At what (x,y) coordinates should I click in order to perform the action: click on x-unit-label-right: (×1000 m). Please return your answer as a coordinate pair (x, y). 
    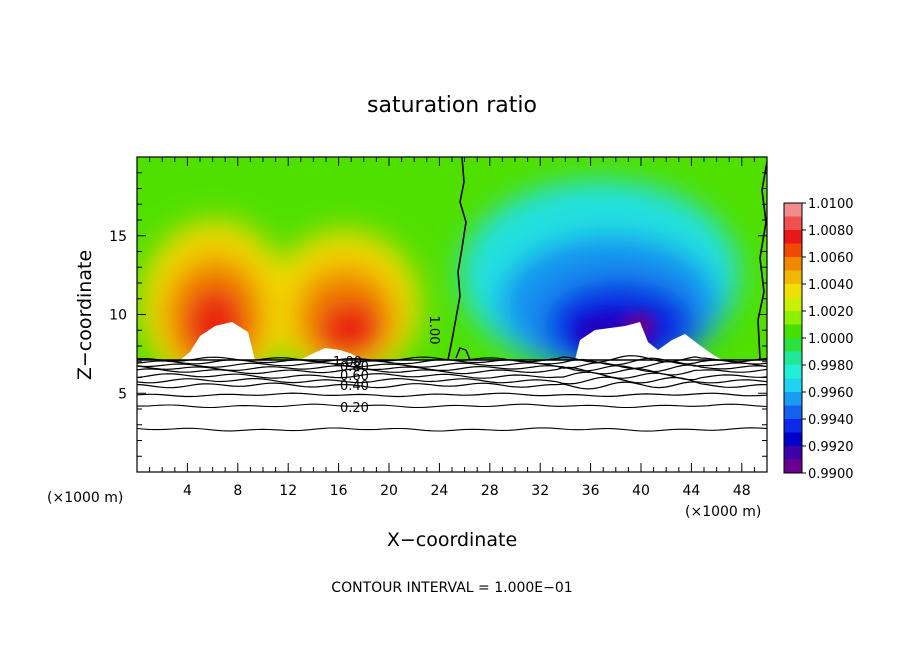
    Looking at the image, I should click on (723, 512).